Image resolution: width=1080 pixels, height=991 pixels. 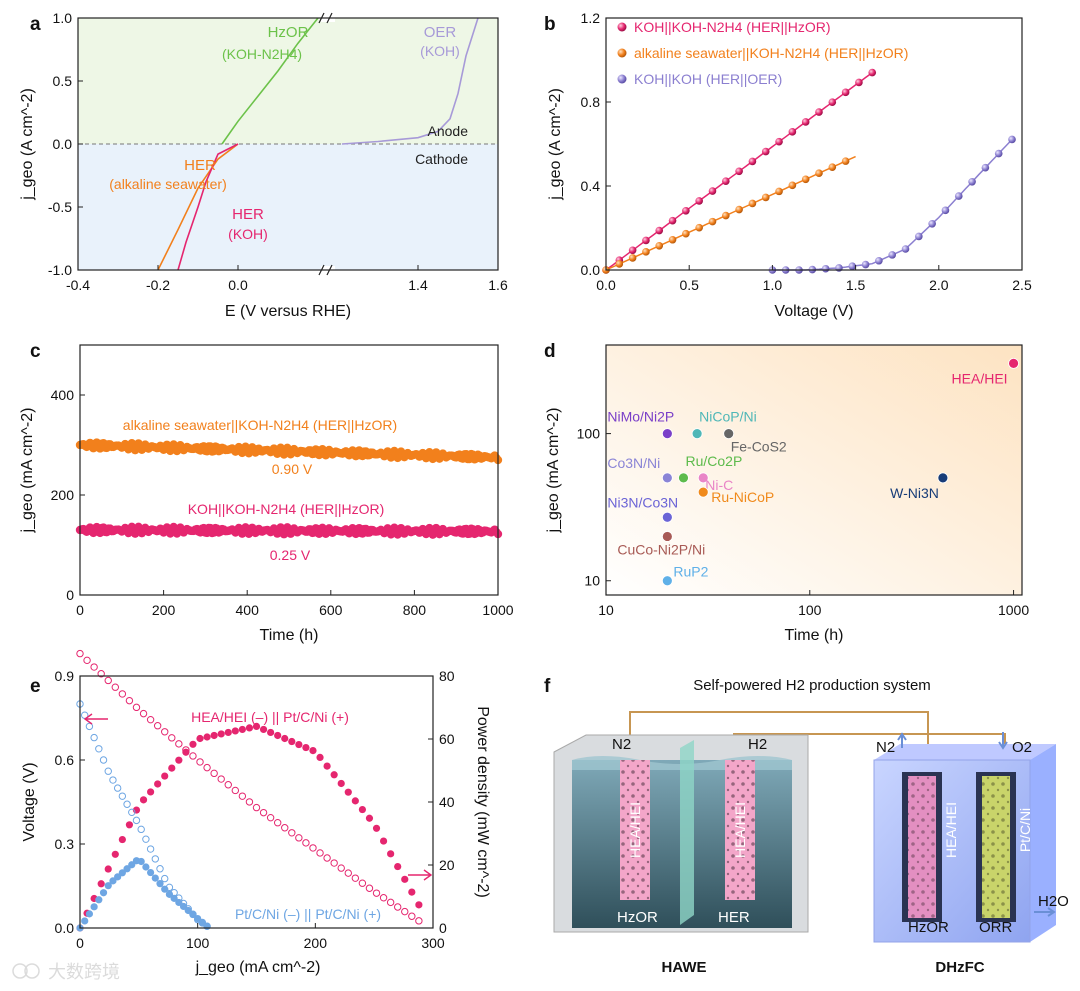 What do you see at coordinates (415, 610) in the screenshot?
I see `x-axis-tick-label: 800` at bounding box center [415, 610].